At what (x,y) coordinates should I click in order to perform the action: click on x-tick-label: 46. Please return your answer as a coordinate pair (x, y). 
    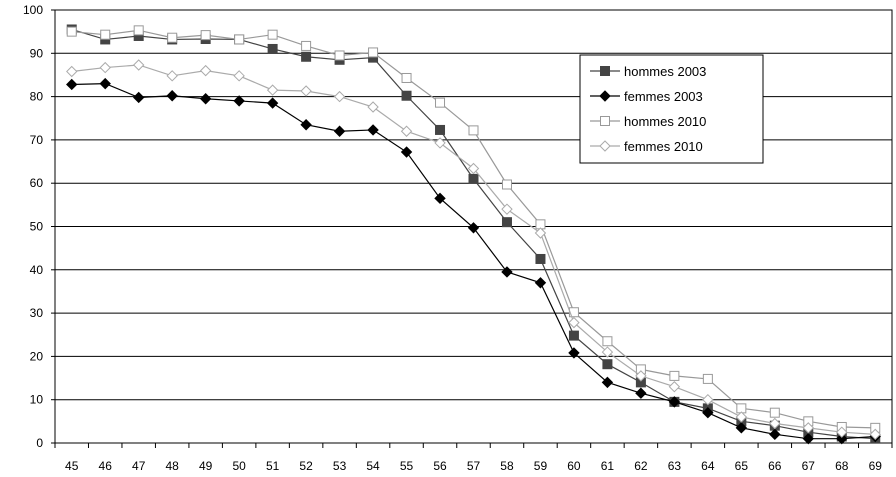
    Looking at the image, I should click on (106, 466).